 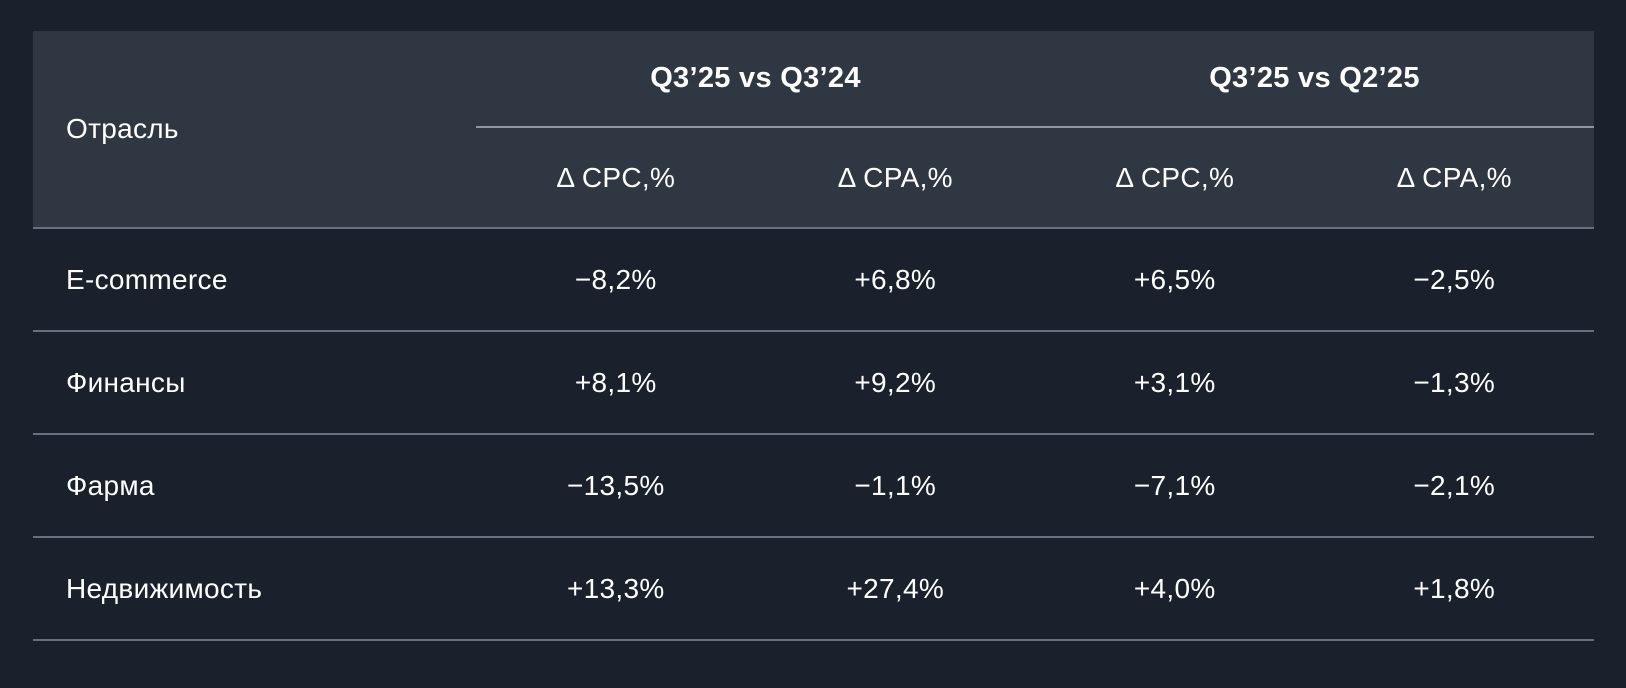 What do you see at coordinates (615, 485) in the screenshot?
I see `cell-cpc-yoy: −13,5%` at bounding box center [615, 485].